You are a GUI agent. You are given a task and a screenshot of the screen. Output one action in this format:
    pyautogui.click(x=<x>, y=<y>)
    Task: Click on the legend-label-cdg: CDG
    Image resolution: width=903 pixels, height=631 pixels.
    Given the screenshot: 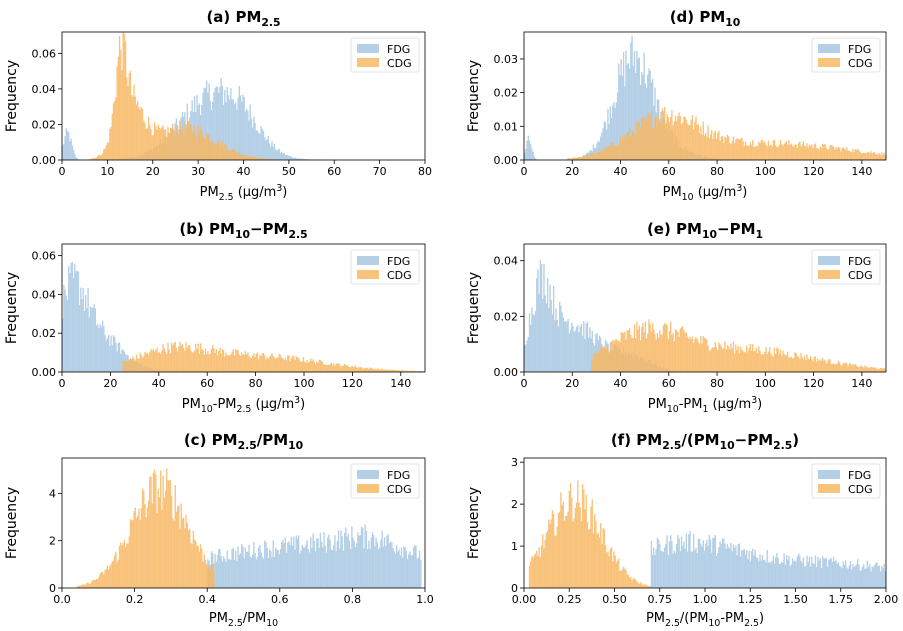 What is the action you would take?
    pyautogui.click(x=860, y=489)
    